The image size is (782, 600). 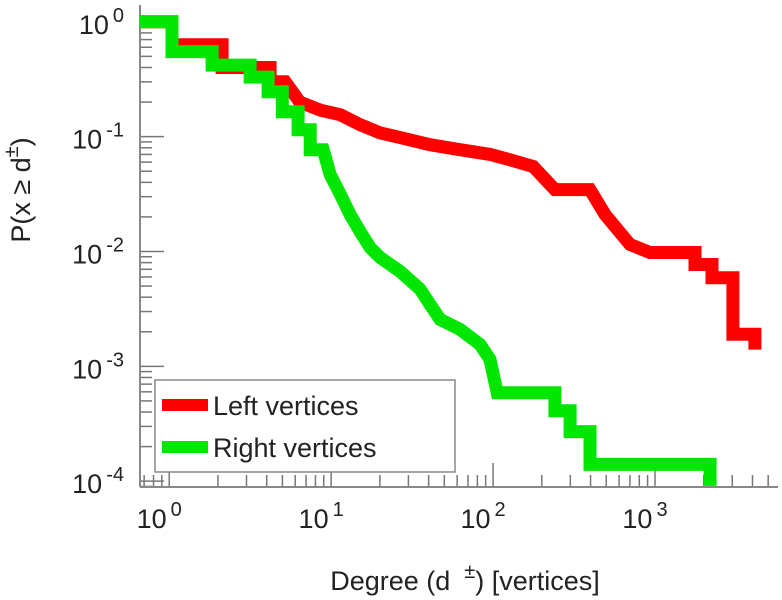 I want to click on legend-box, so click(x=305, y=426).